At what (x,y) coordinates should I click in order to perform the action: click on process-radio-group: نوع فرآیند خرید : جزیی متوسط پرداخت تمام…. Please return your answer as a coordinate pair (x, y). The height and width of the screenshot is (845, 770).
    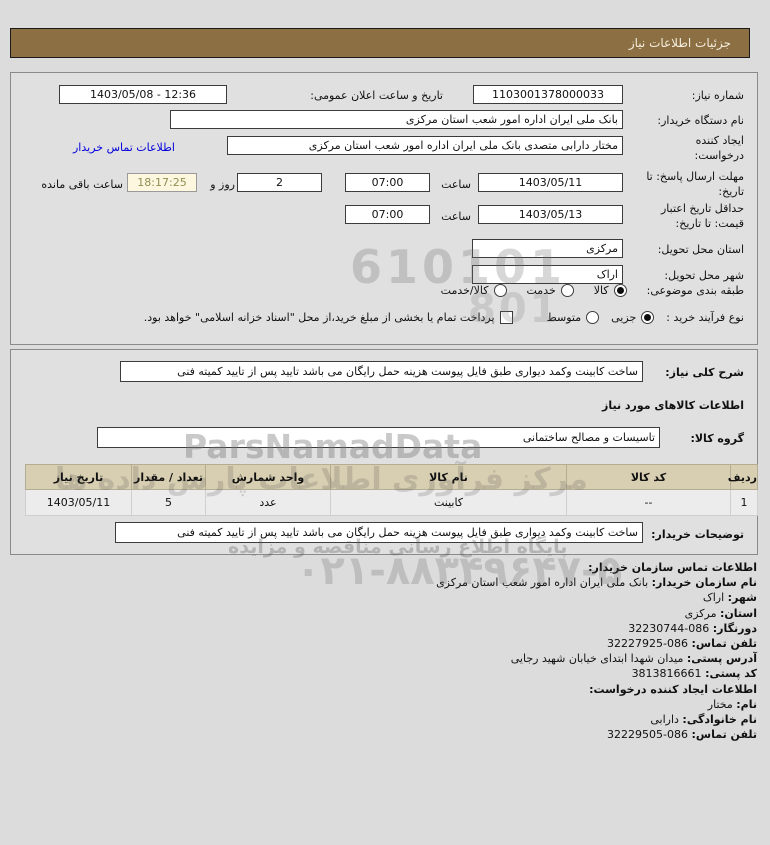
    Looking at the image, I should click on (444, 317).